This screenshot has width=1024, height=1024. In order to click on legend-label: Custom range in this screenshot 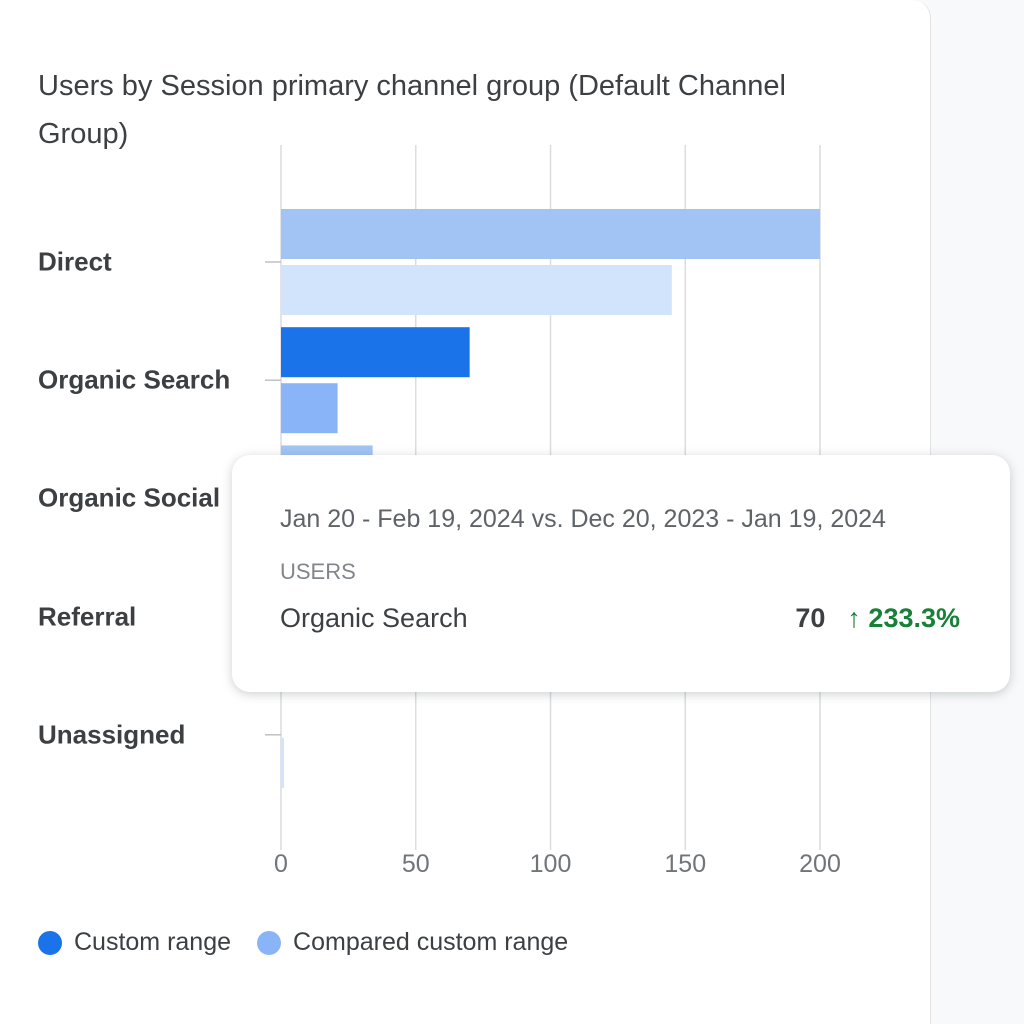, I will do `click(153, 942)`.